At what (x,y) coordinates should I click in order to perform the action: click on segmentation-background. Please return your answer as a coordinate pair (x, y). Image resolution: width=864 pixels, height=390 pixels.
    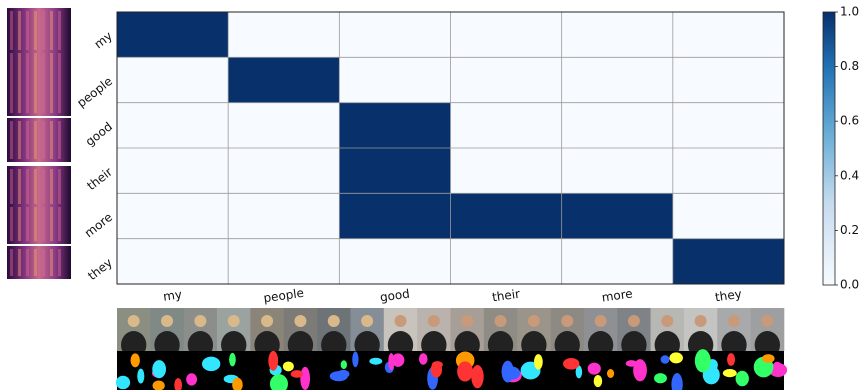
    Looking at the image, I should click on (450, 370).